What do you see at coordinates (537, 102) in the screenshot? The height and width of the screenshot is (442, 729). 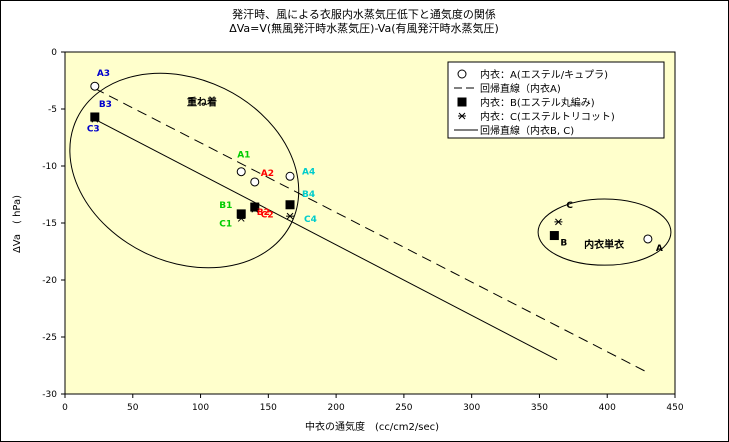 I see `legend-entry: 内衣：B(エステル丸編み)` at bounding box center [537, 102].